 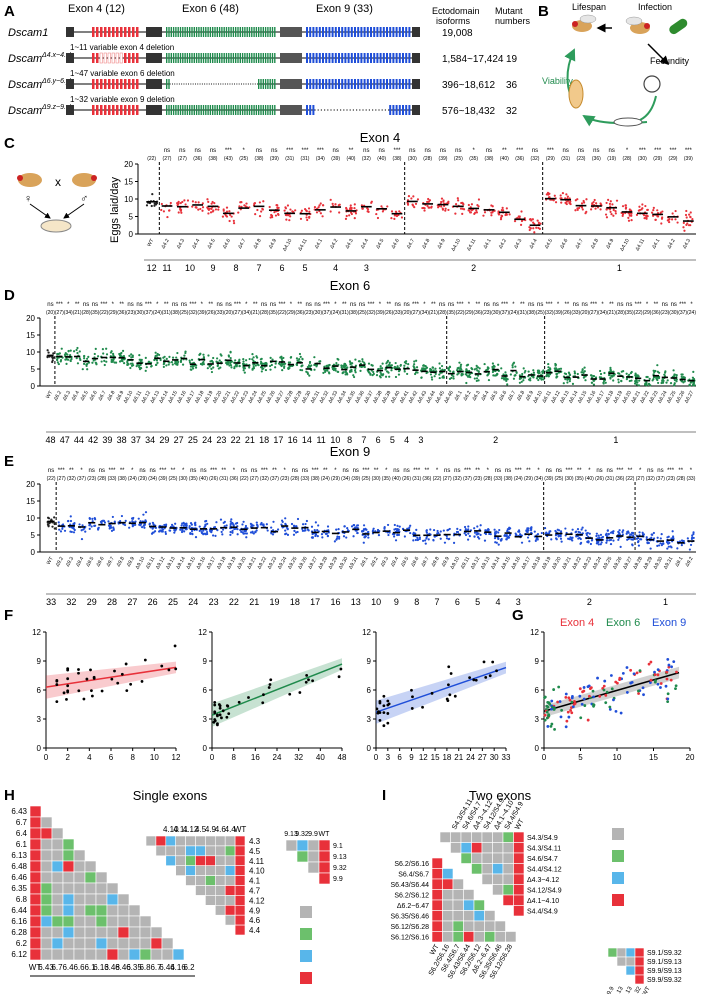 I want to click on panel-c-letter: C, so click(x=9, y=143).